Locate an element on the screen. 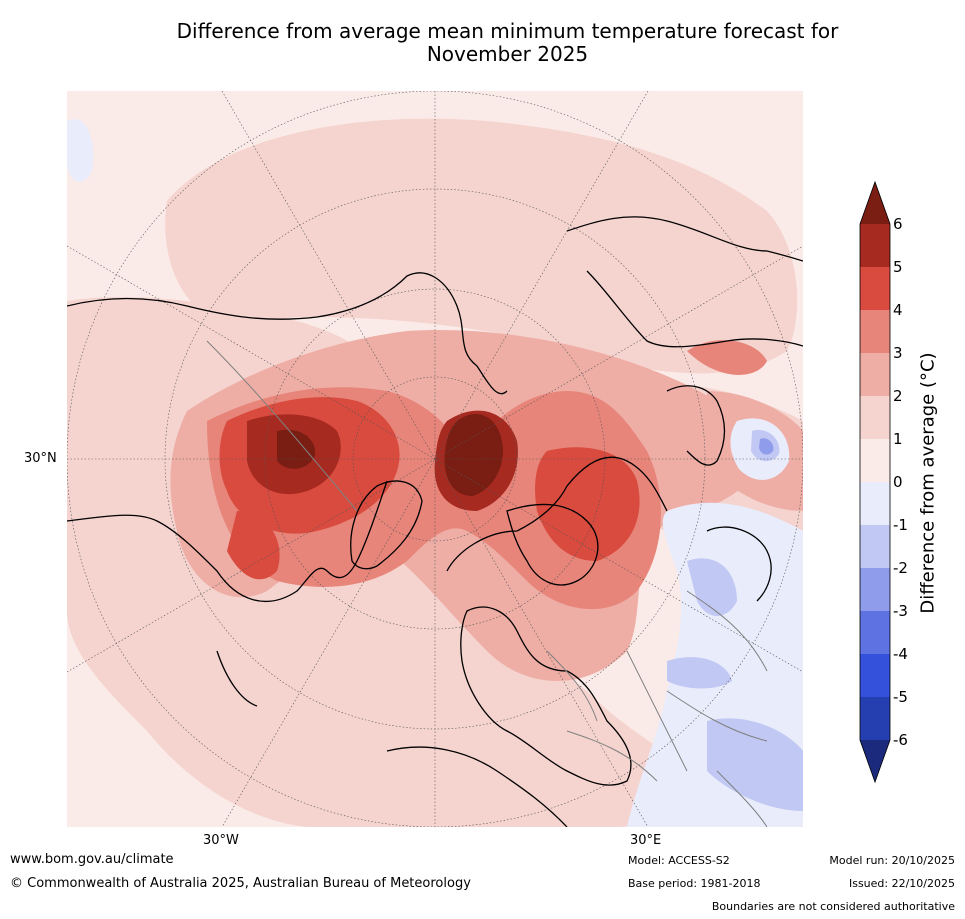 The image size is (965, 919). colorbar-tick-label: 2 is located at coordinates (898, 396).